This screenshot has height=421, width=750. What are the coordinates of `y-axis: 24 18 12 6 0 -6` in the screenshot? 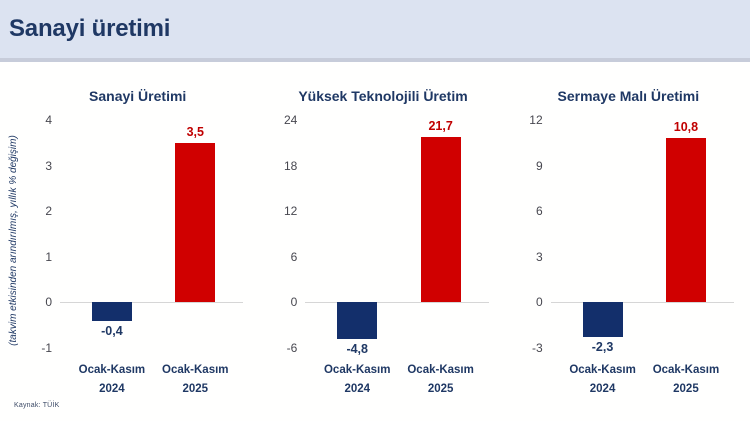 It's located at (290, 234).